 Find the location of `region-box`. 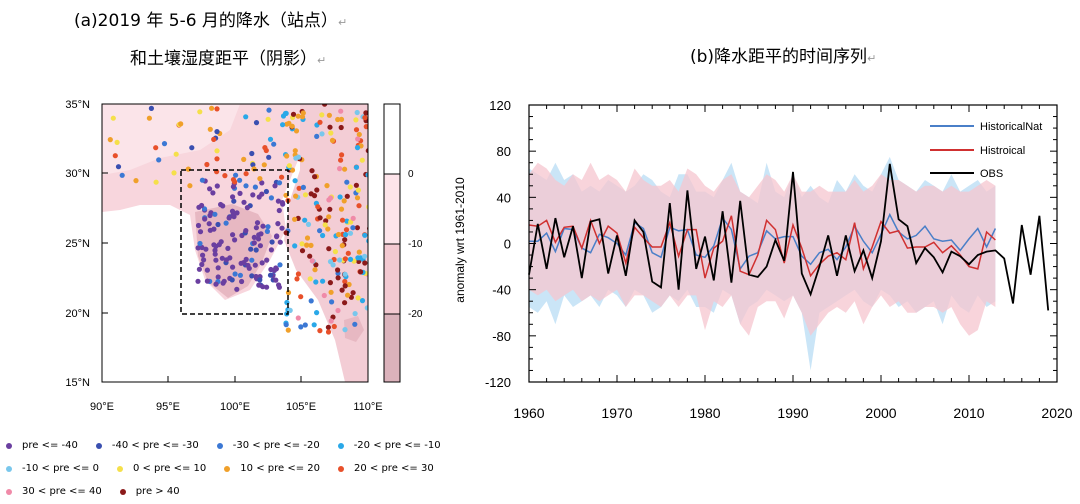

region-box is located at coordinates (234, 242).